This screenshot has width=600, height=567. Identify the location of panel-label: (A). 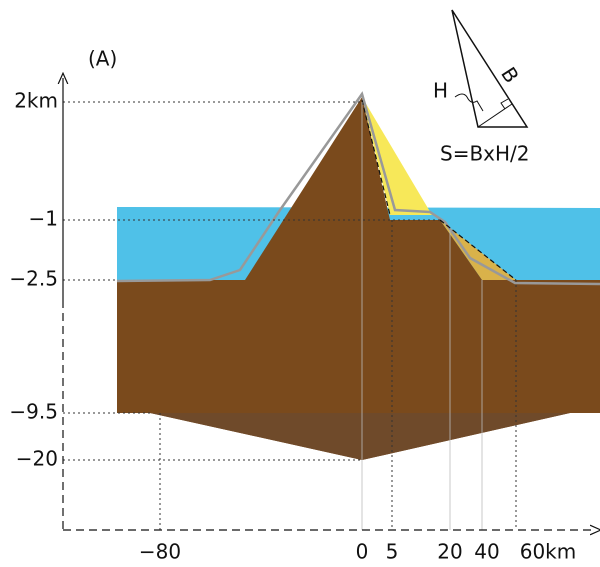
(102, 59).